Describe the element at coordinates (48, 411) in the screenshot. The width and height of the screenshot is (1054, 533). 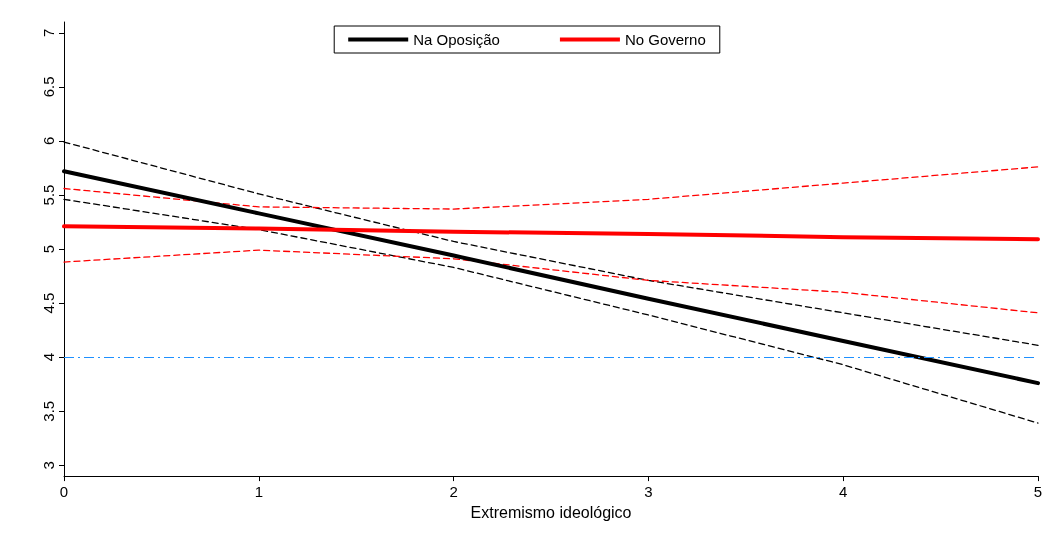
I see `y-tick-label: 3.5` at that location.